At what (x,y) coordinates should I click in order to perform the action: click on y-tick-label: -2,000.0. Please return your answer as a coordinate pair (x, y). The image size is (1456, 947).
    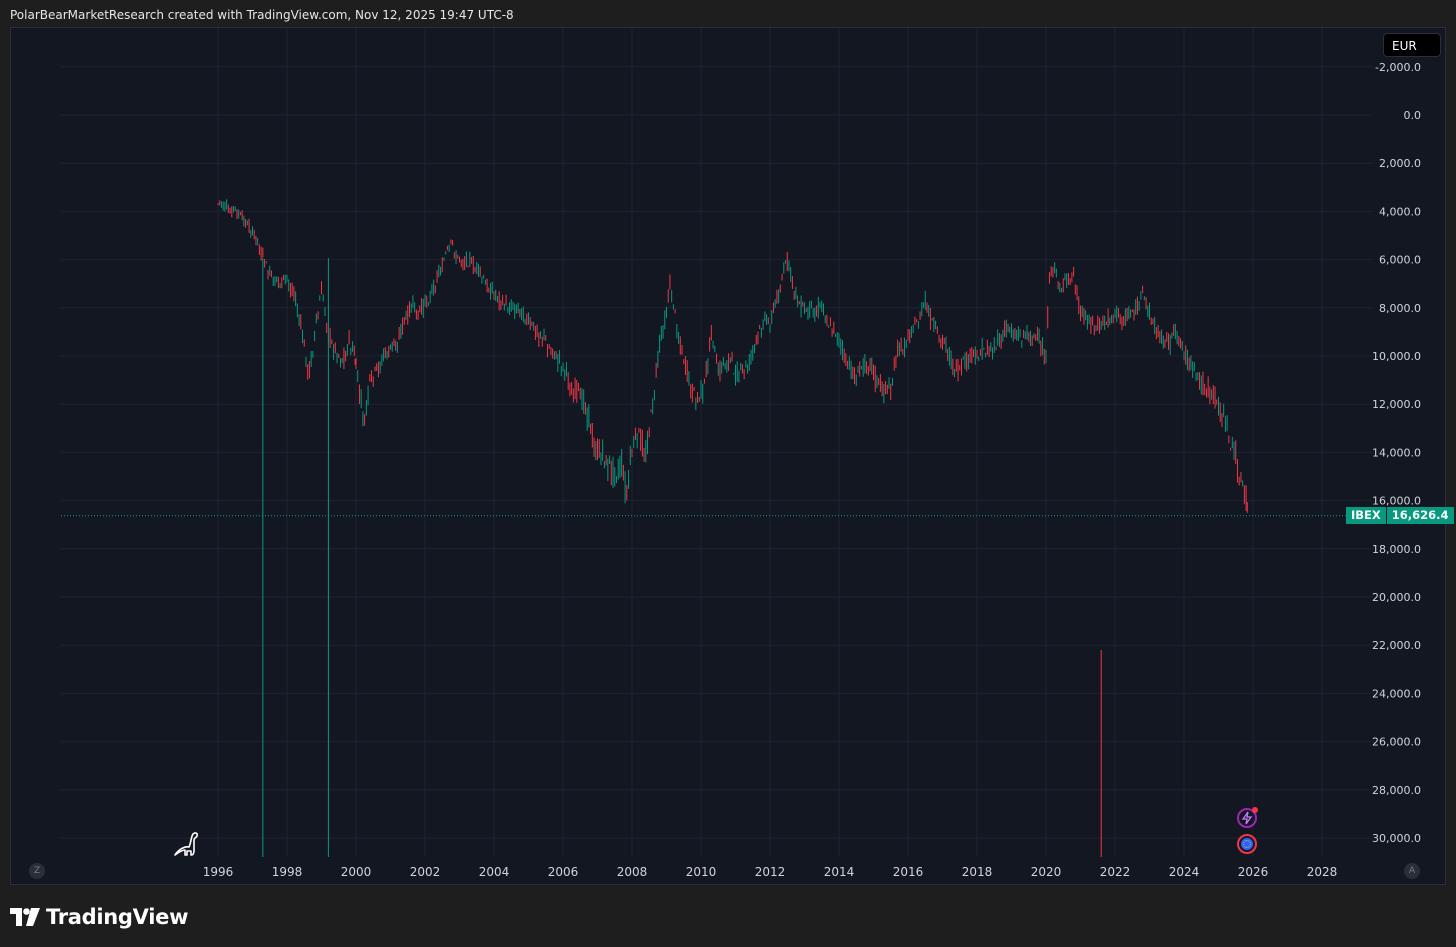
    Looking at the image, I should click on (1398, 67).